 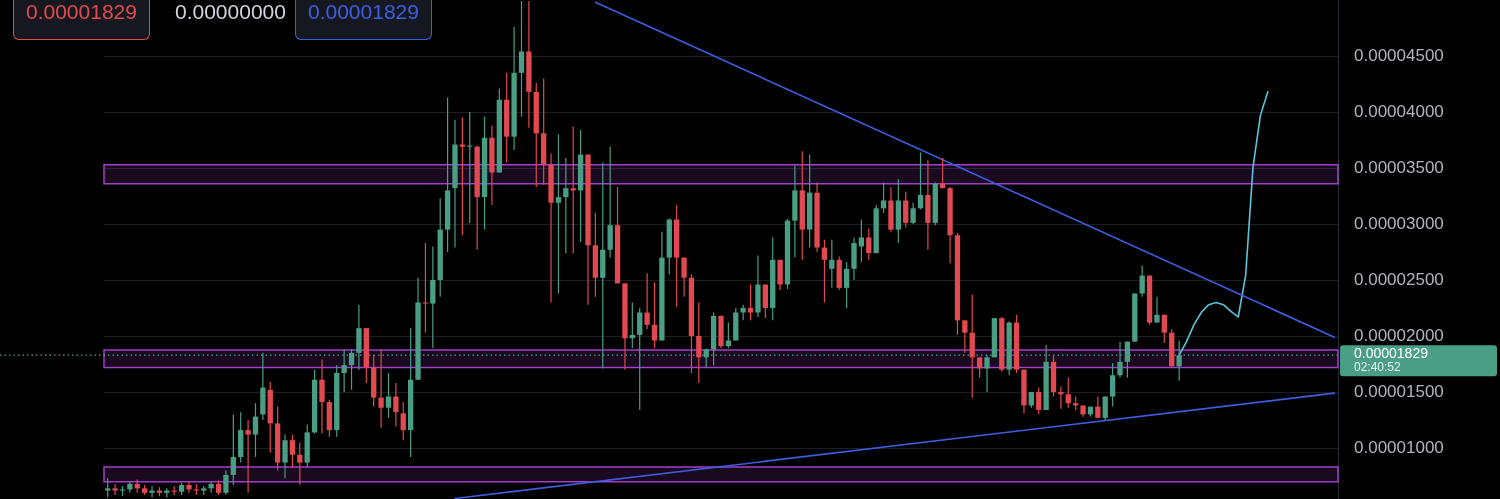 I want to click on y-tick-label: 0.00004500, so click(x=1399, y=55).